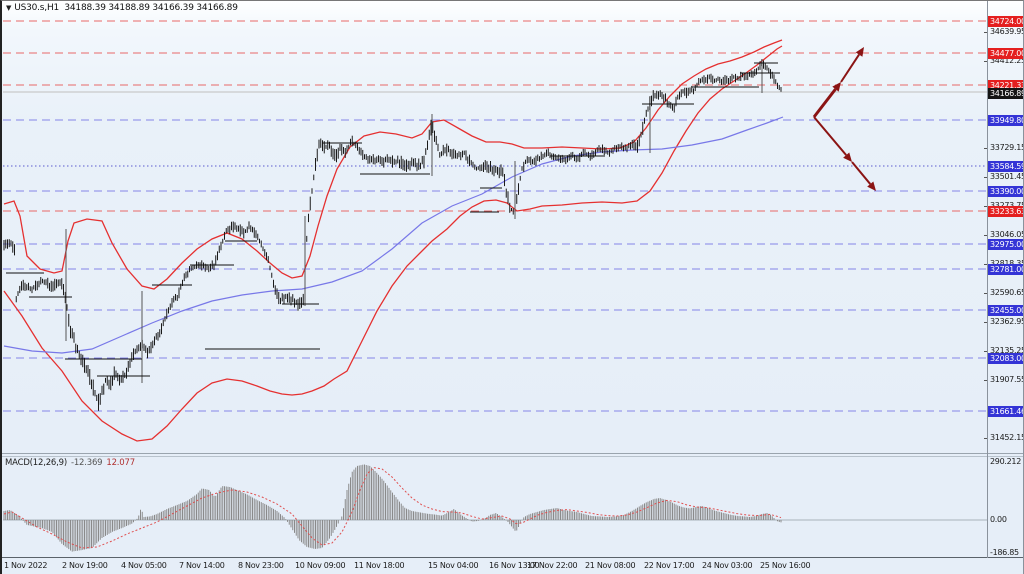 This screenshot has width=1024, height=574. What do you see at coordinates (26, 565) in the screenshot?
I see `time-axis-label: 1 Nov 2022` at bounding box center [26, 565].